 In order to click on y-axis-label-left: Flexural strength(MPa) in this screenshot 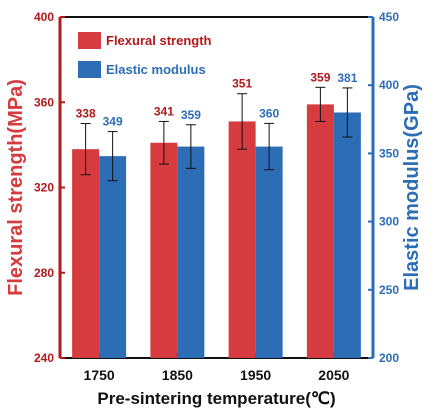, I will do `click(16, 187)`.